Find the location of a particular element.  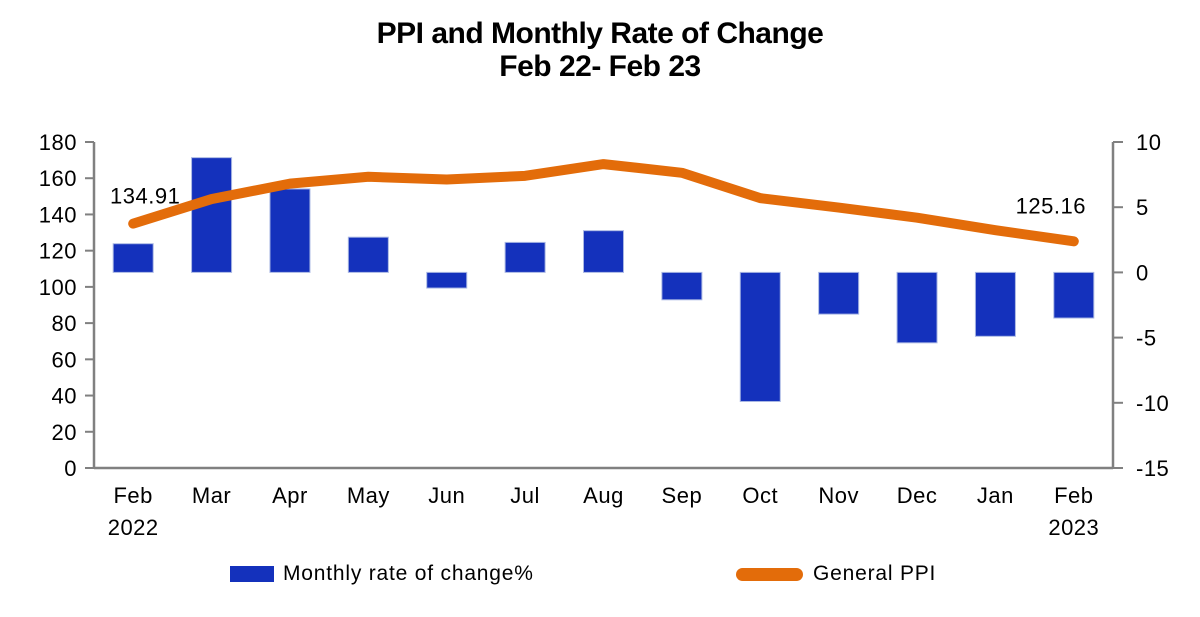

x-axis-label-may: May is located at coordinates (368, 495).